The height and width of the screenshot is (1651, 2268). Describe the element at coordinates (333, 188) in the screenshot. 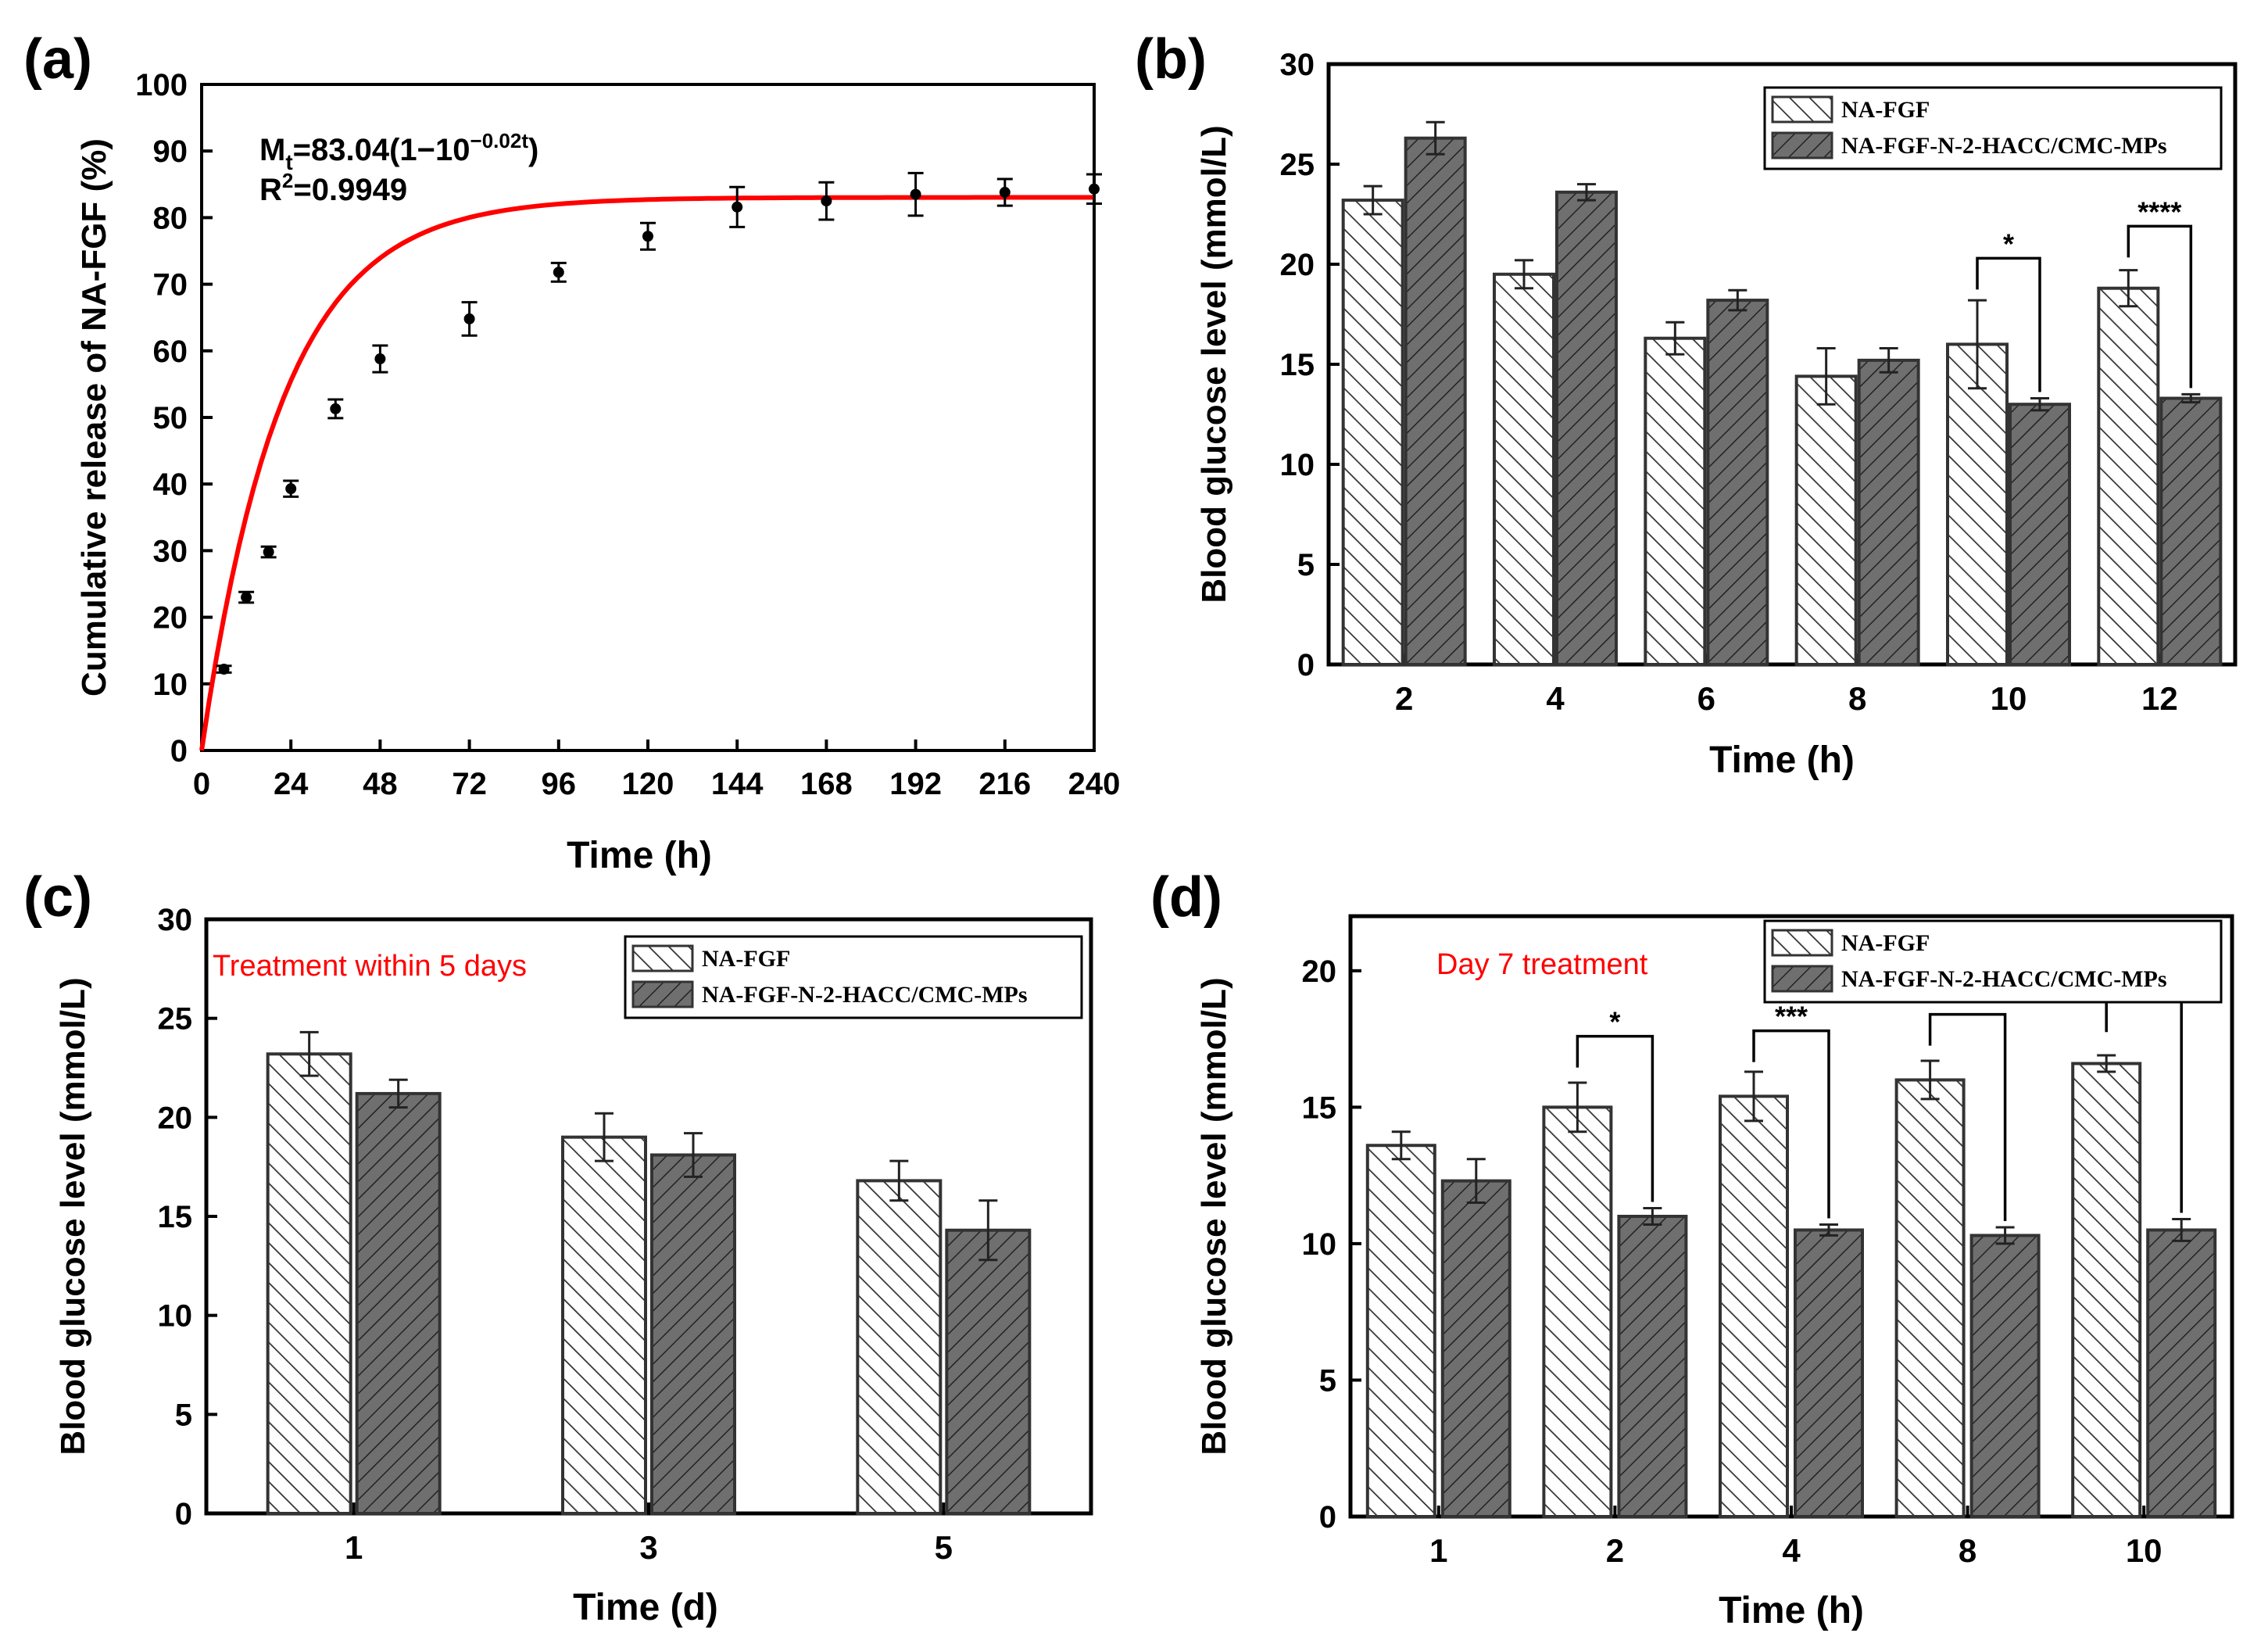

I see `r-squared: R2=0.9949` at that location.